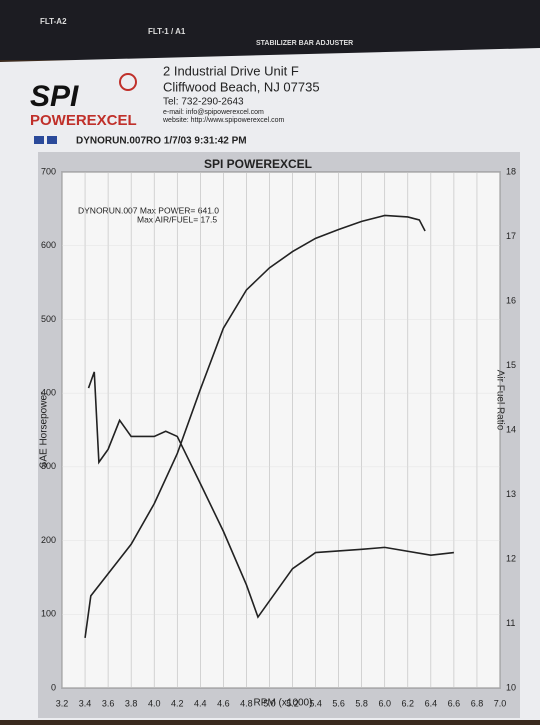 This screenshot has height=725, width=540. What do you see at coordinates (200, 703) in the screenshot?
I see `x-tick-label: 4.4` at bounding box center [200, 703].